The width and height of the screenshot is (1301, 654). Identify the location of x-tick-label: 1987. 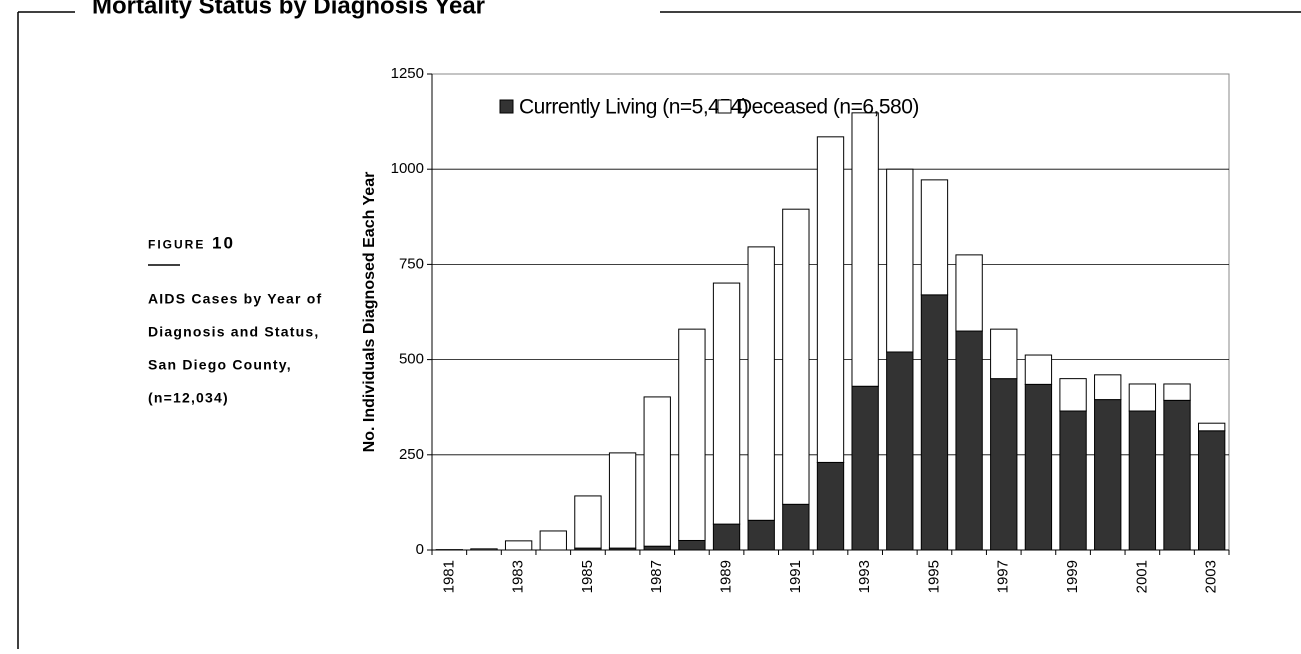
(656, 576).